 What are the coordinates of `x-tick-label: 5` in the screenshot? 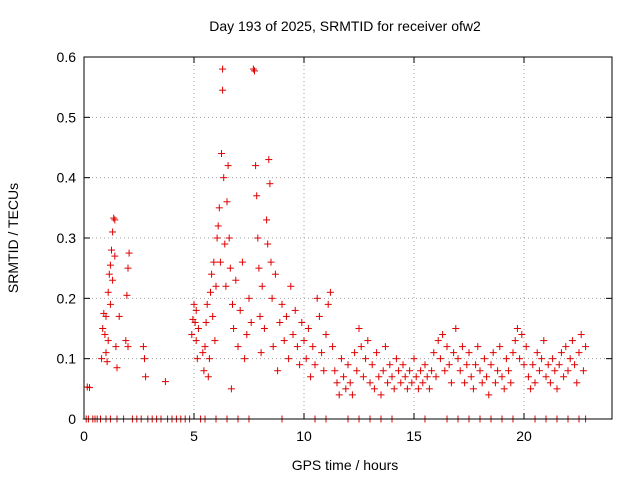 It's located at (194, 436).